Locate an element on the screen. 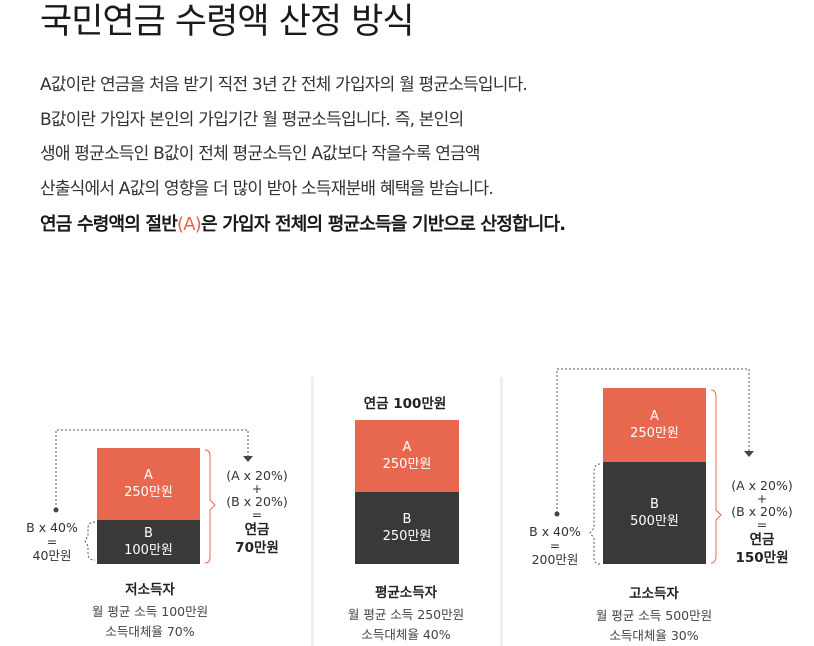 The width and height of the screenshot is (814, 646). low-f1: (A x 20%) is located at coordinates (257, 475).